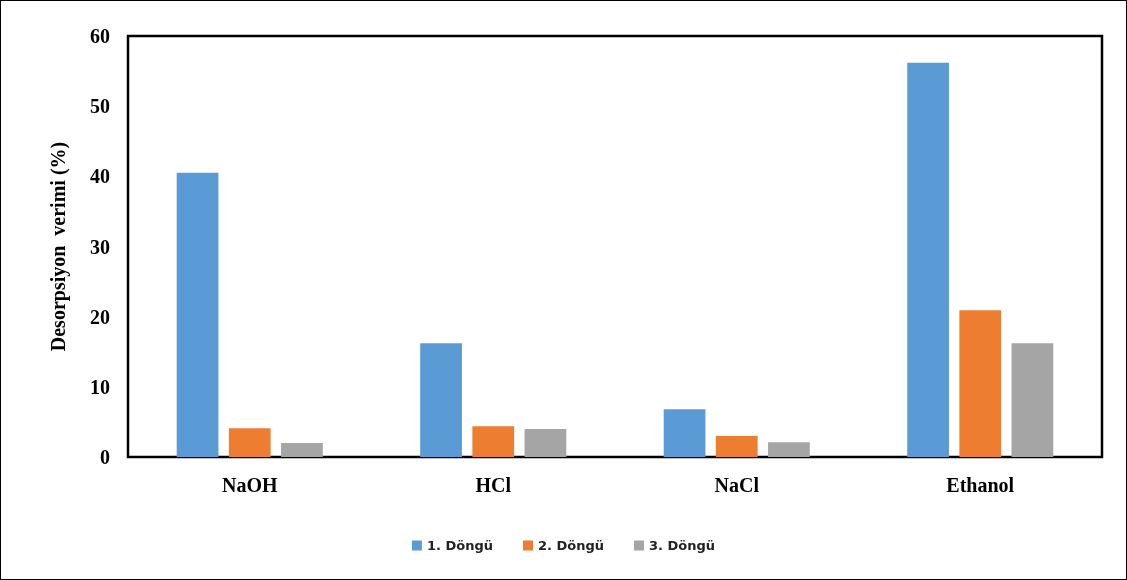 The width and height of the screenshot is (1127, 580). I want to click on y-tick-label: 10, so click(100, 386).